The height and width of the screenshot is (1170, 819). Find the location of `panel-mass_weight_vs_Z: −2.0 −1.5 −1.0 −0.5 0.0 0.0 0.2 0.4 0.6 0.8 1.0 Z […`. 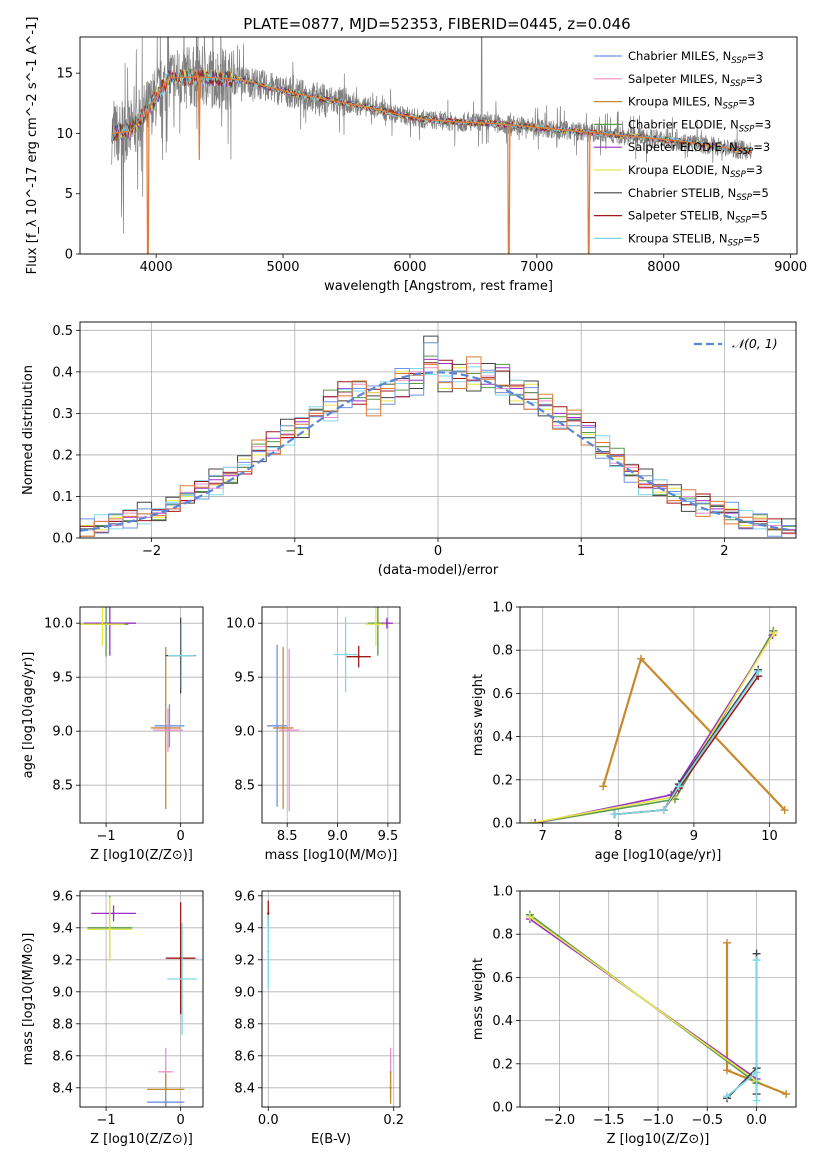

panel-mass_weight_vs_Z: −2.0 −1.5 −1.0 −0.5 0.0 0.0 0.2 0.4 0.6 0.8 1.0 Z [… is located at coordinates (634, 1016).